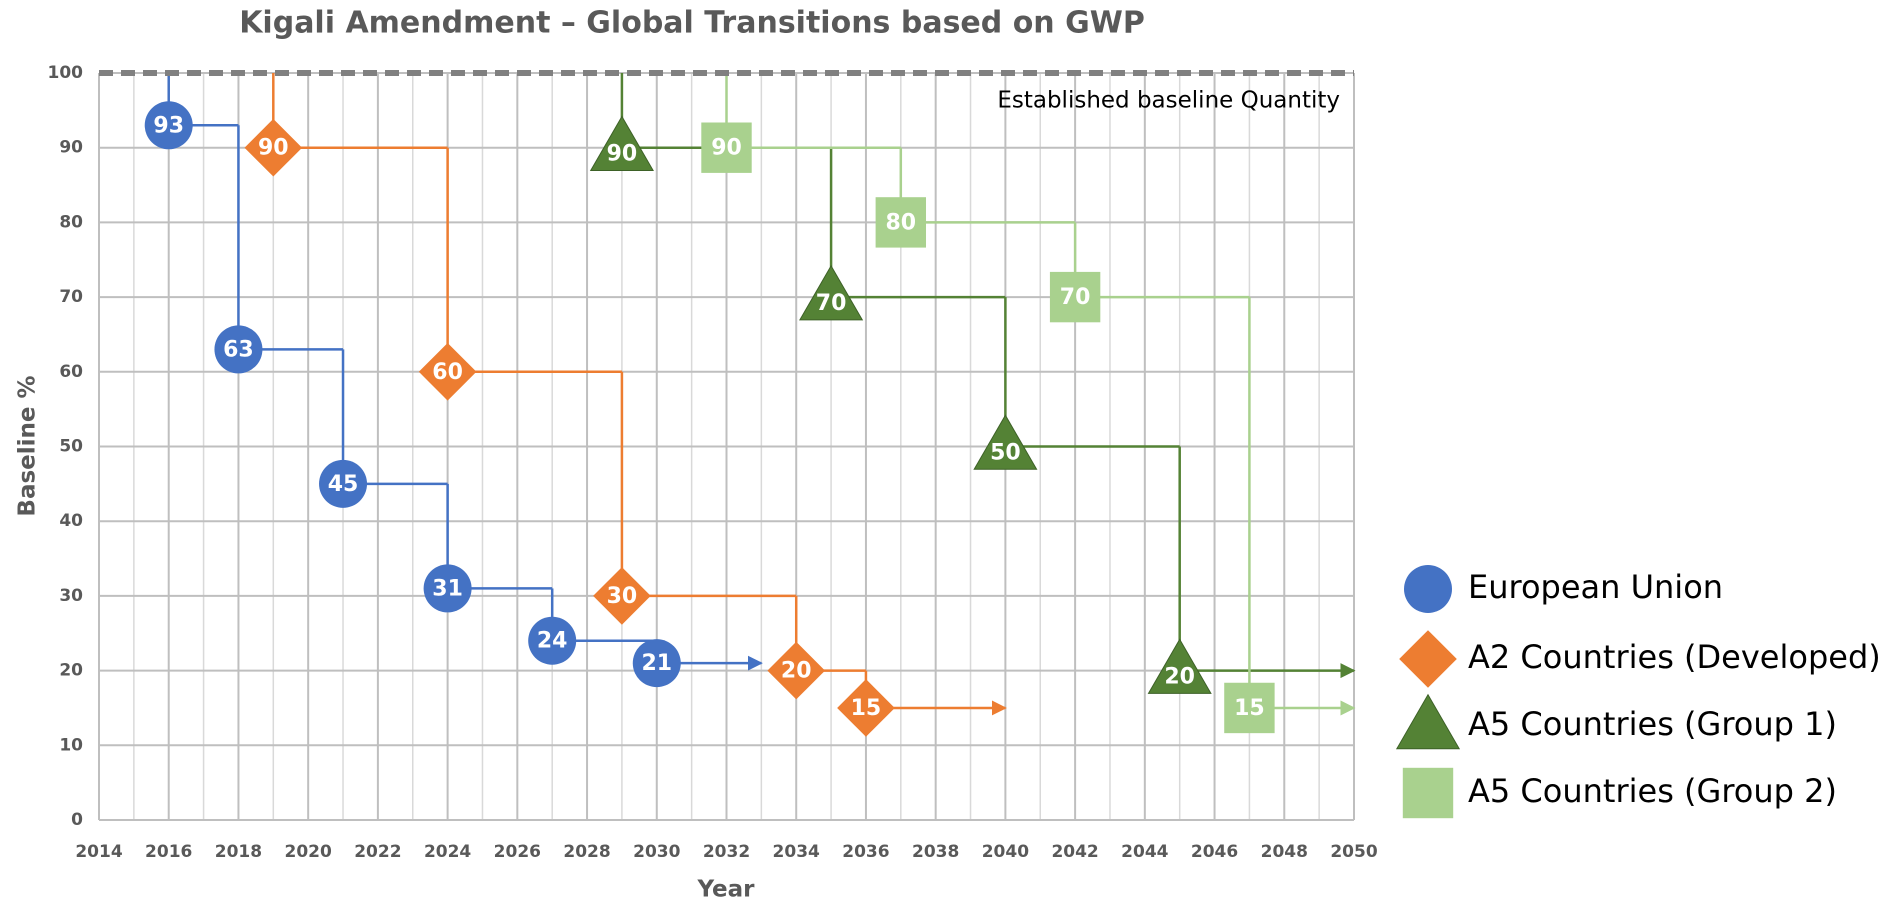 This screenshot has width=1888, height=903. I want to click on x-tick-label: 2014, so click(98, 852).